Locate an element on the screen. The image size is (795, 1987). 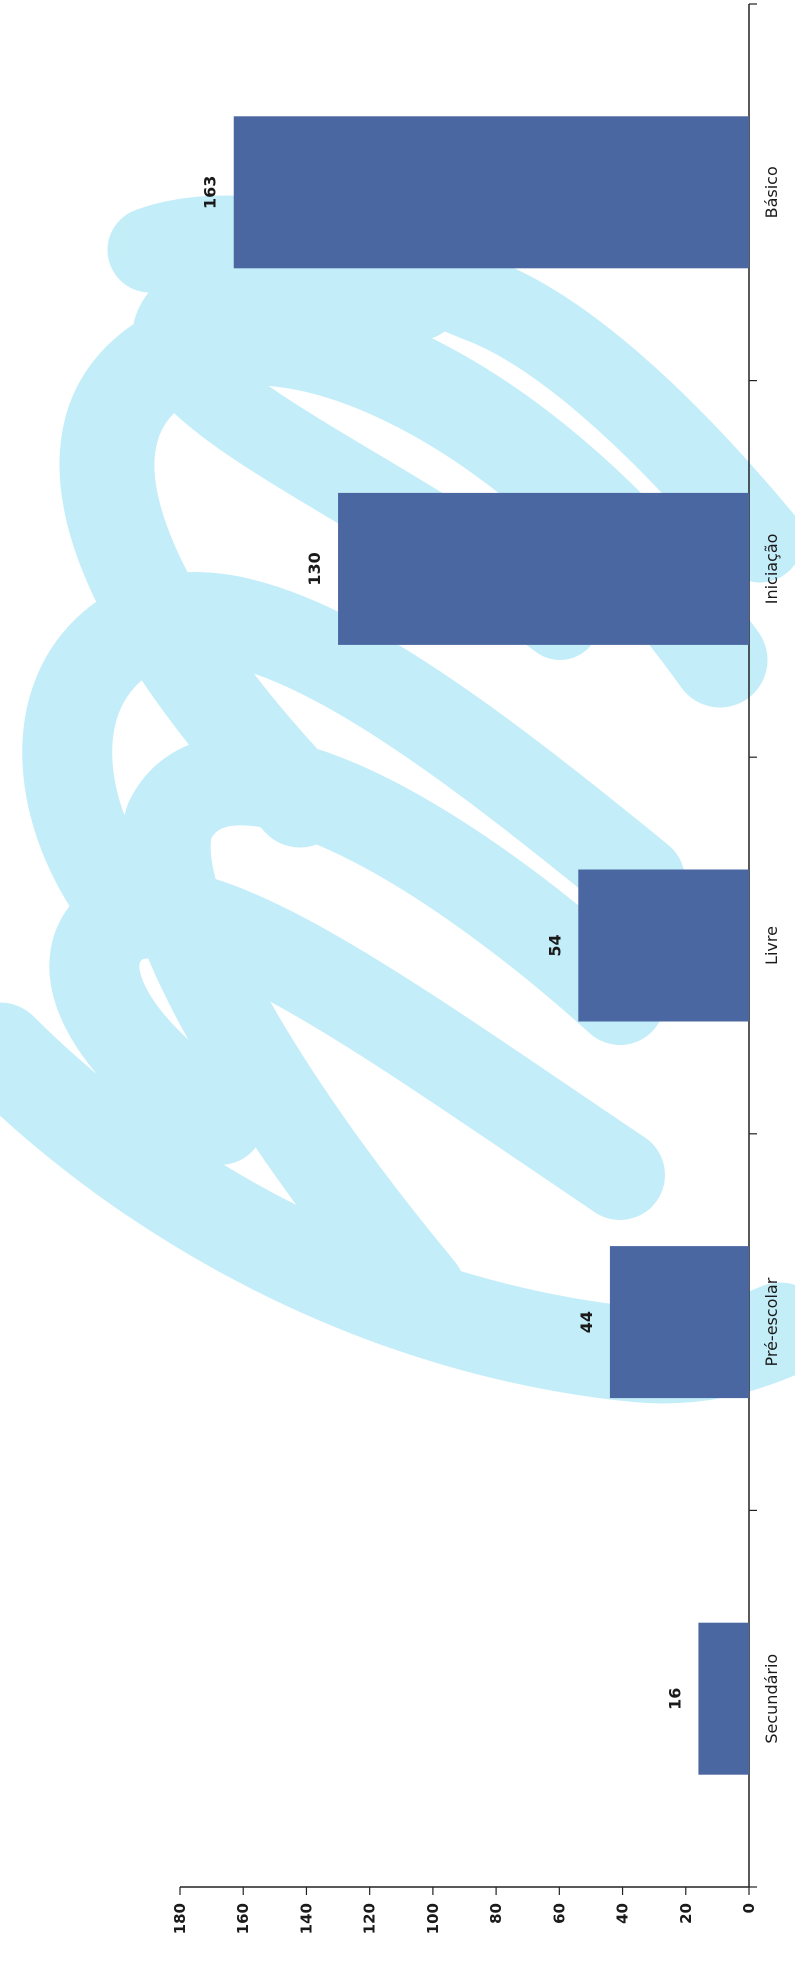
value-tick-label: 120 is located at coordinates (370, 1918).